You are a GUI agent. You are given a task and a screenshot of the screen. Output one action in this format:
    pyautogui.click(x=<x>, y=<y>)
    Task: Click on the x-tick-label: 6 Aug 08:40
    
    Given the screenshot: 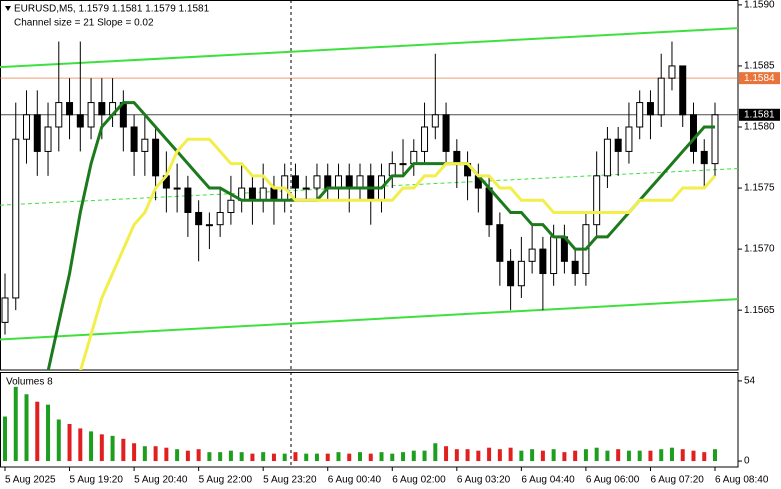 What is the action you would take?
    pyautogui.click(x=742, y=480)
    